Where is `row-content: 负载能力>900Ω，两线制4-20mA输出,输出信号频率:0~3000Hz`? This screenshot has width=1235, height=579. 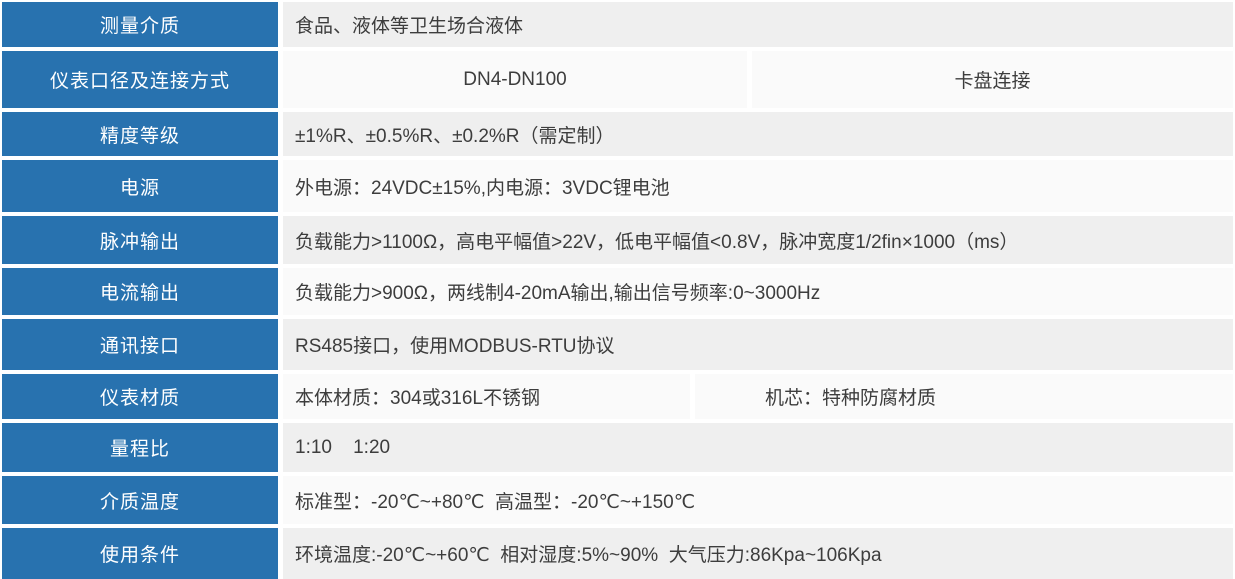
row-content: 负载能力>900Ω，两线制4-20mA输出,输出信号频率:0~3000Hz is located at coordinates (758, 291).